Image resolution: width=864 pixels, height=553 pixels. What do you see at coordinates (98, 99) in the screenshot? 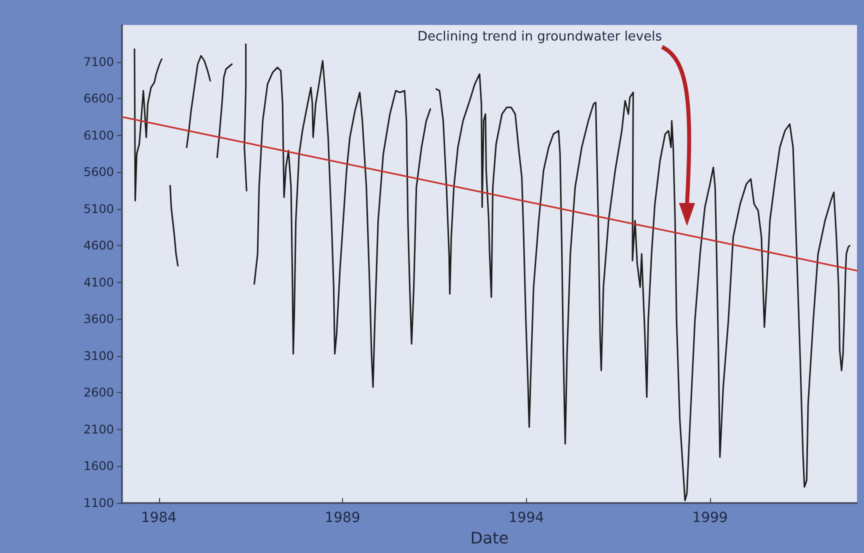
I see `y-tick-label: 6600` at bounding box center [98, 99].